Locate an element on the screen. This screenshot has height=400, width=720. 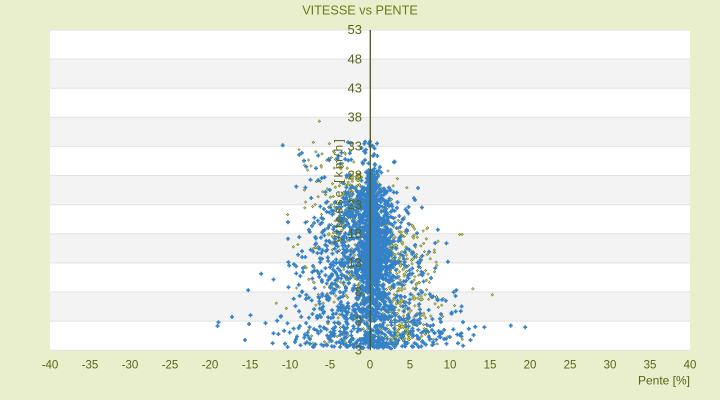
svg-text: 35 is located at coordinates (650, 365).